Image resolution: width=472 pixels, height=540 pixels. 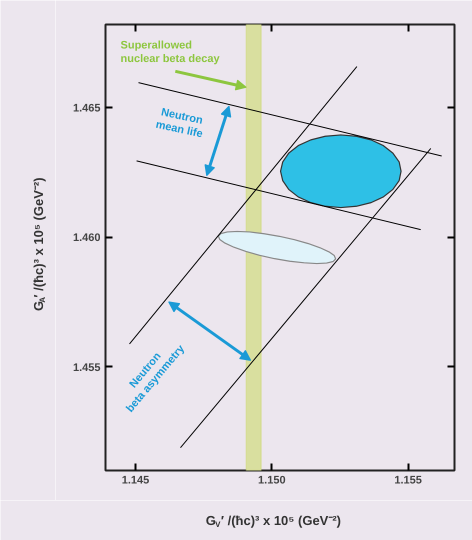 What do you see at coordinates (272, 480) in the screenshot?
I see `x-tick-label: 1.150` at bounding box center [272, 480].